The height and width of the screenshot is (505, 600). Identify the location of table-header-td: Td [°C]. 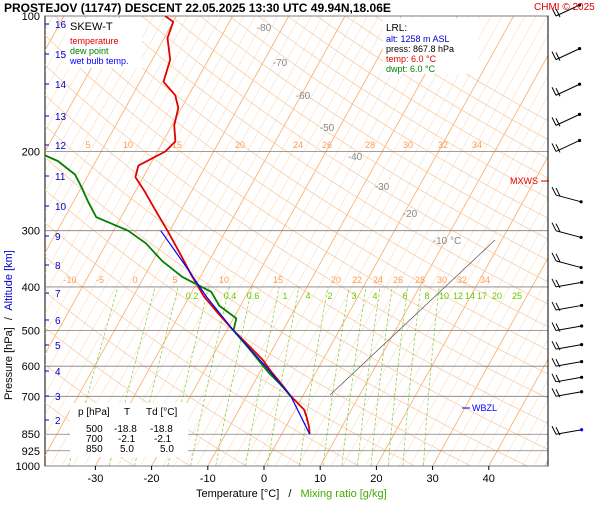
(161, 412).